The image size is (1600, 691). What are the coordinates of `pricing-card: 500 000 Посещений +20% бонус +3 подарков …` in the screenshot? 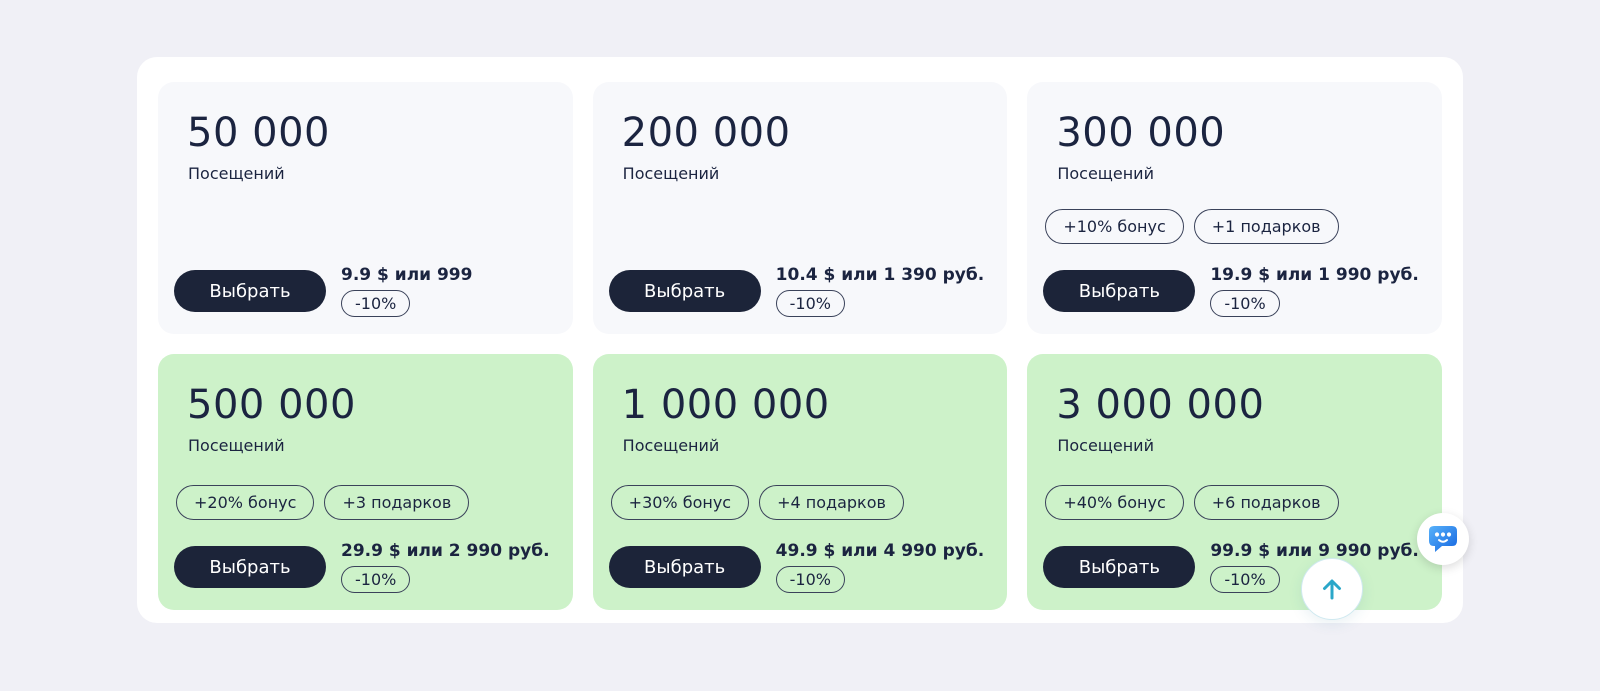 It's located at (365, 482).